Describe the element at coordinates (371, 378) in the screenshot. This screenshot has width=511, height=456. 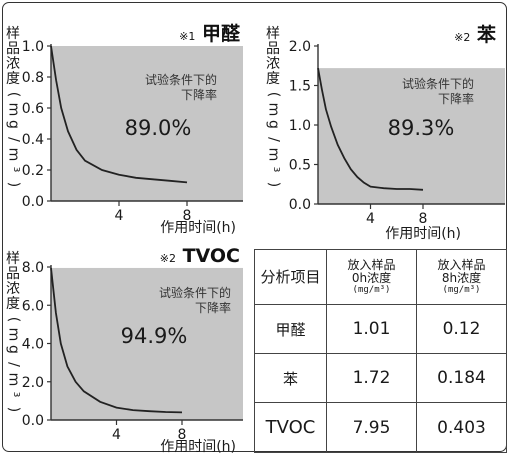
I see `row-0h-value: 1.72` at that location.